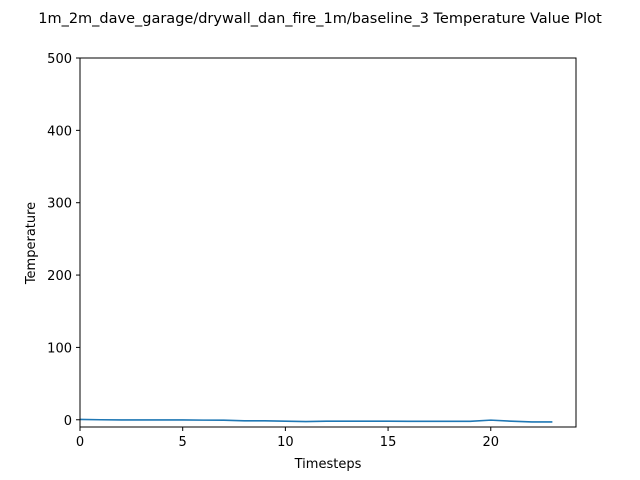  Describe the element at coordinates (63, 240) in the screenshot. I see `y-axis: 0 100 200 300 400 500` at that location.